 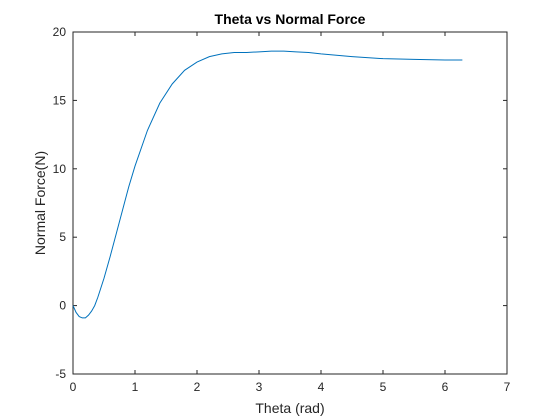 What do you see at coordinates (40, 203) in the screenshot?
I see `y-axis-title: Normal Force(N)` at bounding box center [40, 203].